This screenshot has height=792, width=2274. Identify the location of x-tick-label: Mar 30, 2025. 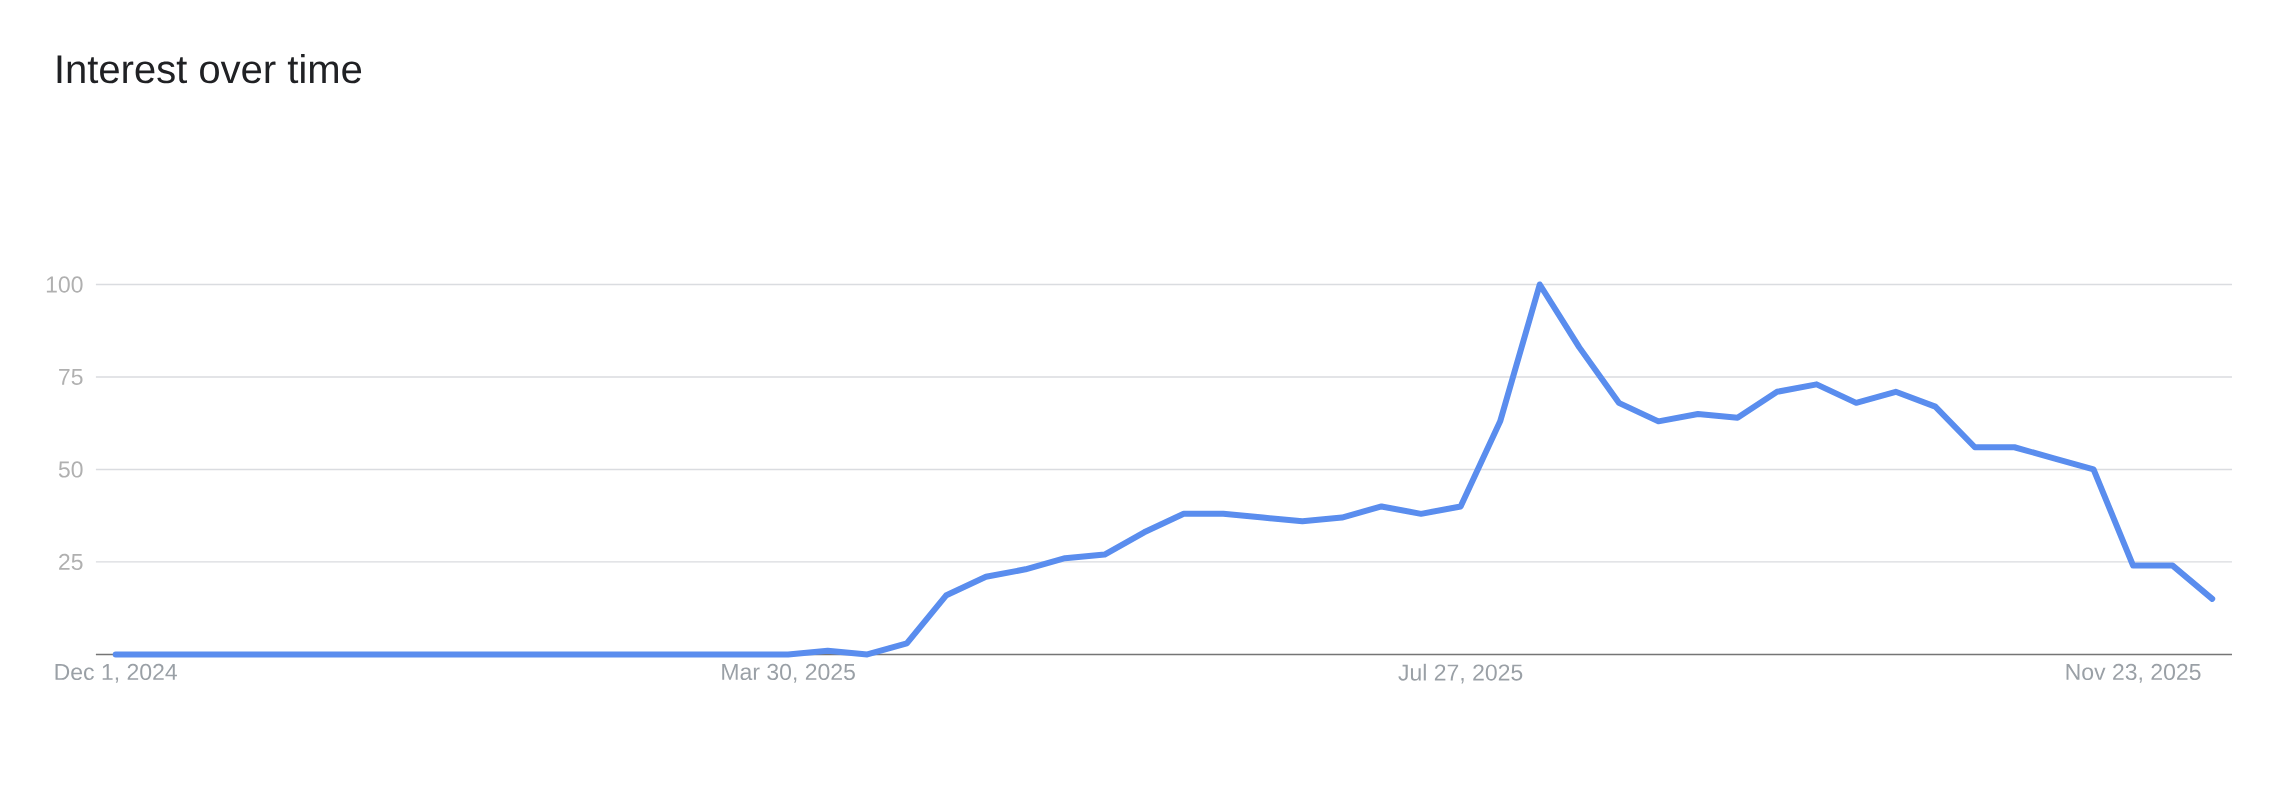
(788, 673).